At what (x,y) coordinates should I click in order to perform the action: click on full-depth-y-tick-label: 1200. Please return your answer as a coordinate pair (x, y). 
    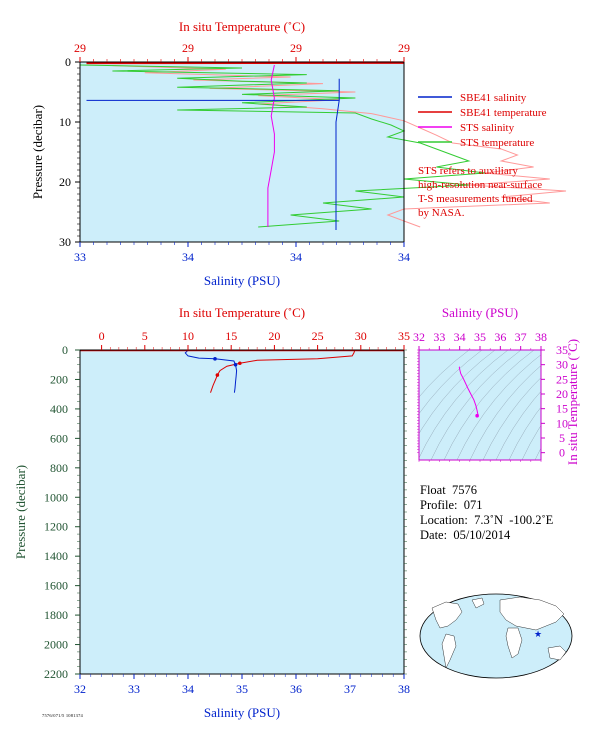
    Looking at the image, I should click on (56, 527).